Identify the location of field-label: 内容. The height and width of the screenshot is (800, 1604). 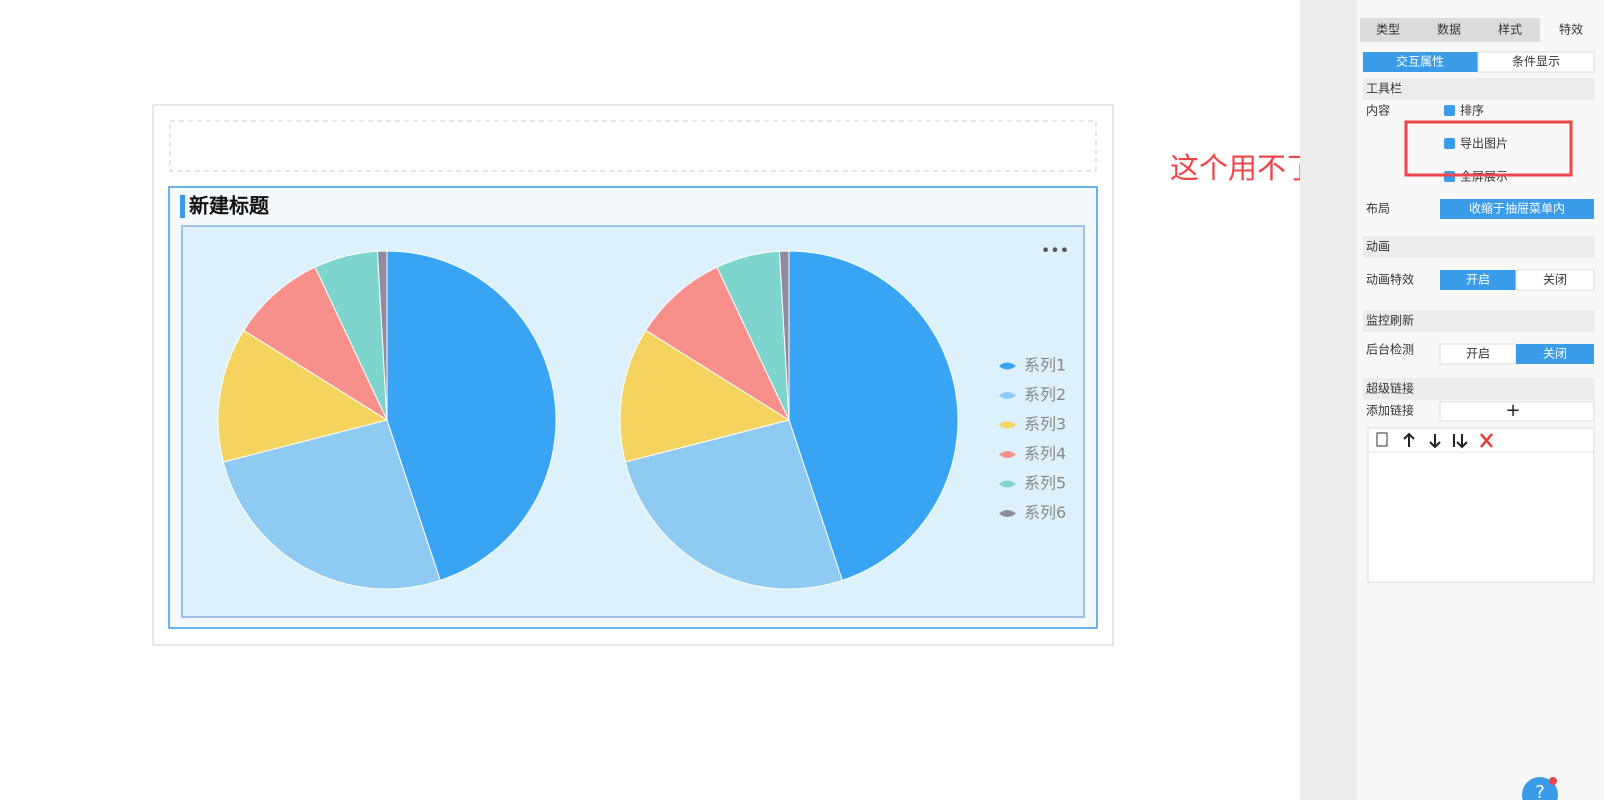
(1378, 110).